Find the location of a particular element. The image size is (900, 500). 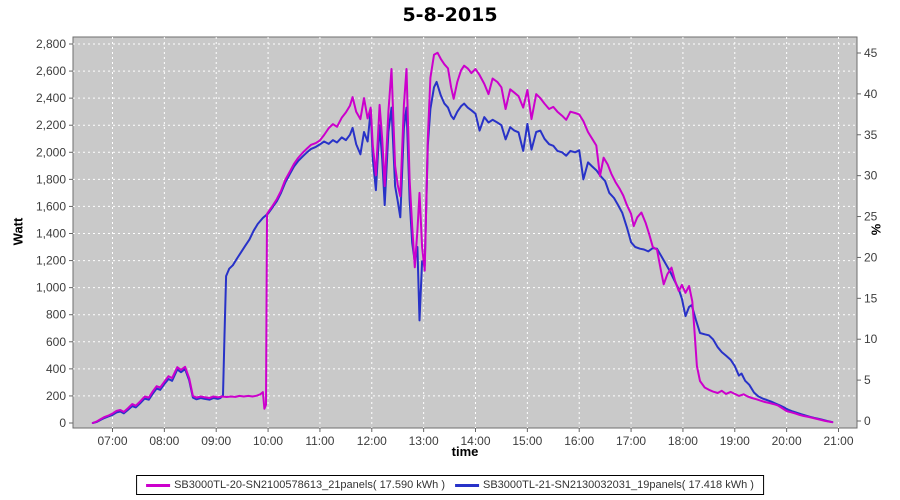

svg-text: 09:00 is located at coordinates (216, 441).